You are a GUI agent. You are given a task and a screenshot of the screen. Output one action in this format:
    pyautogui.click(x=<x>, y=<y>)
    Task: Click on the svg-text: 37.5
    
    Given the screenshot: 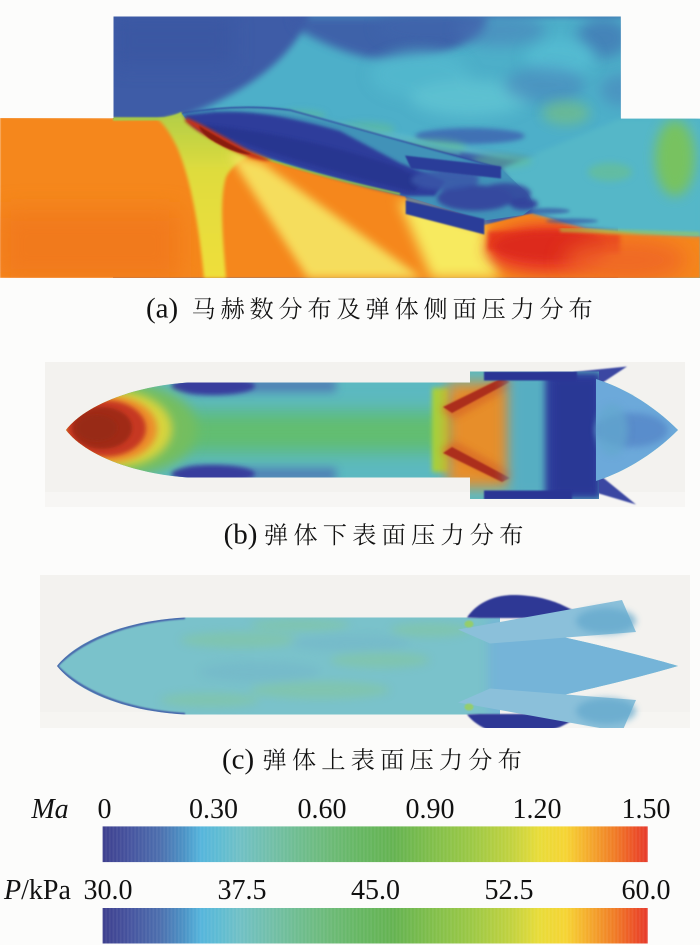 What is the action you would take?
    pyautogui.click(x=242, y=890)
    